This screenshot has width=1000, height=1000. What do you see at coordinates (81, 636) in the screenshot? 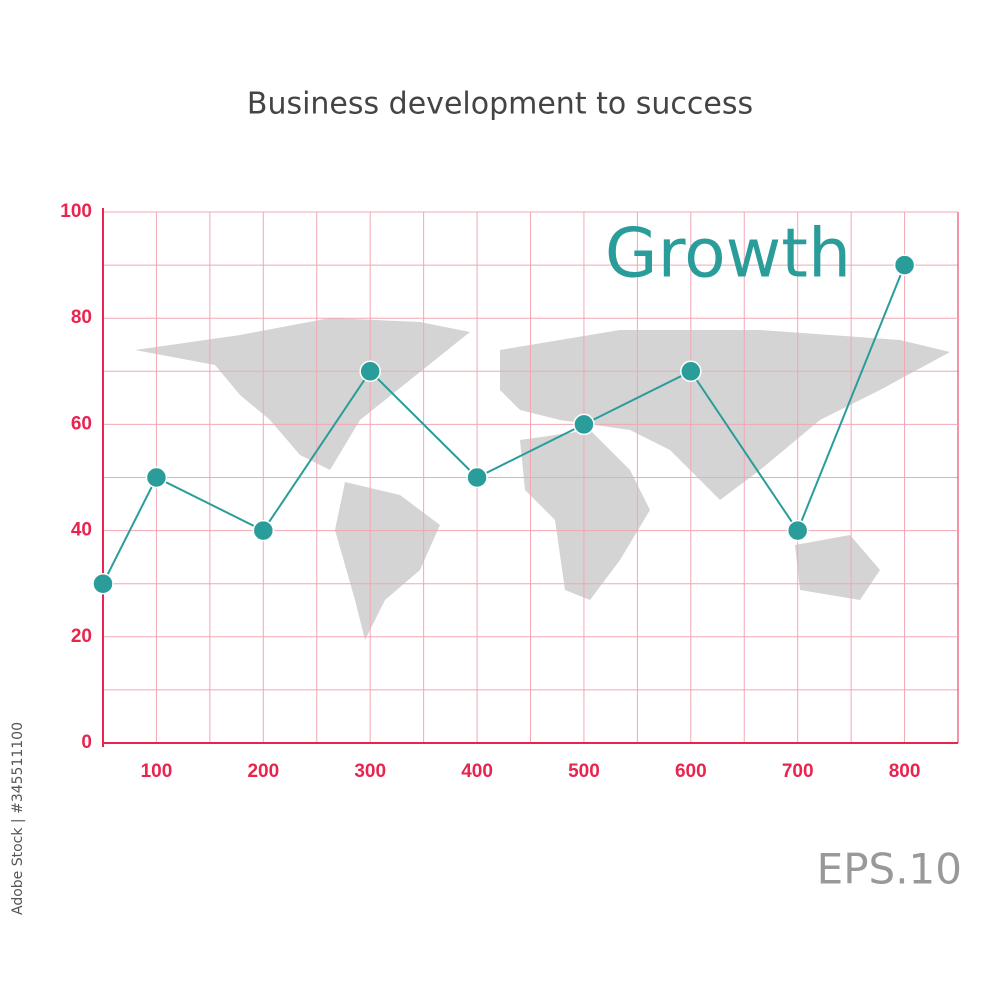
I see `y-tick-label: 20` at bounding box center [81, 636].